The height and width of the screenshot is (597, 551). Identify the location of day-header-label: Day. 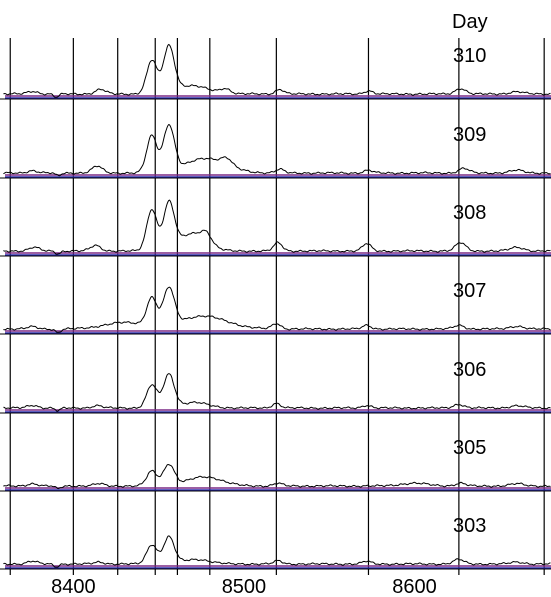
(470, 22).